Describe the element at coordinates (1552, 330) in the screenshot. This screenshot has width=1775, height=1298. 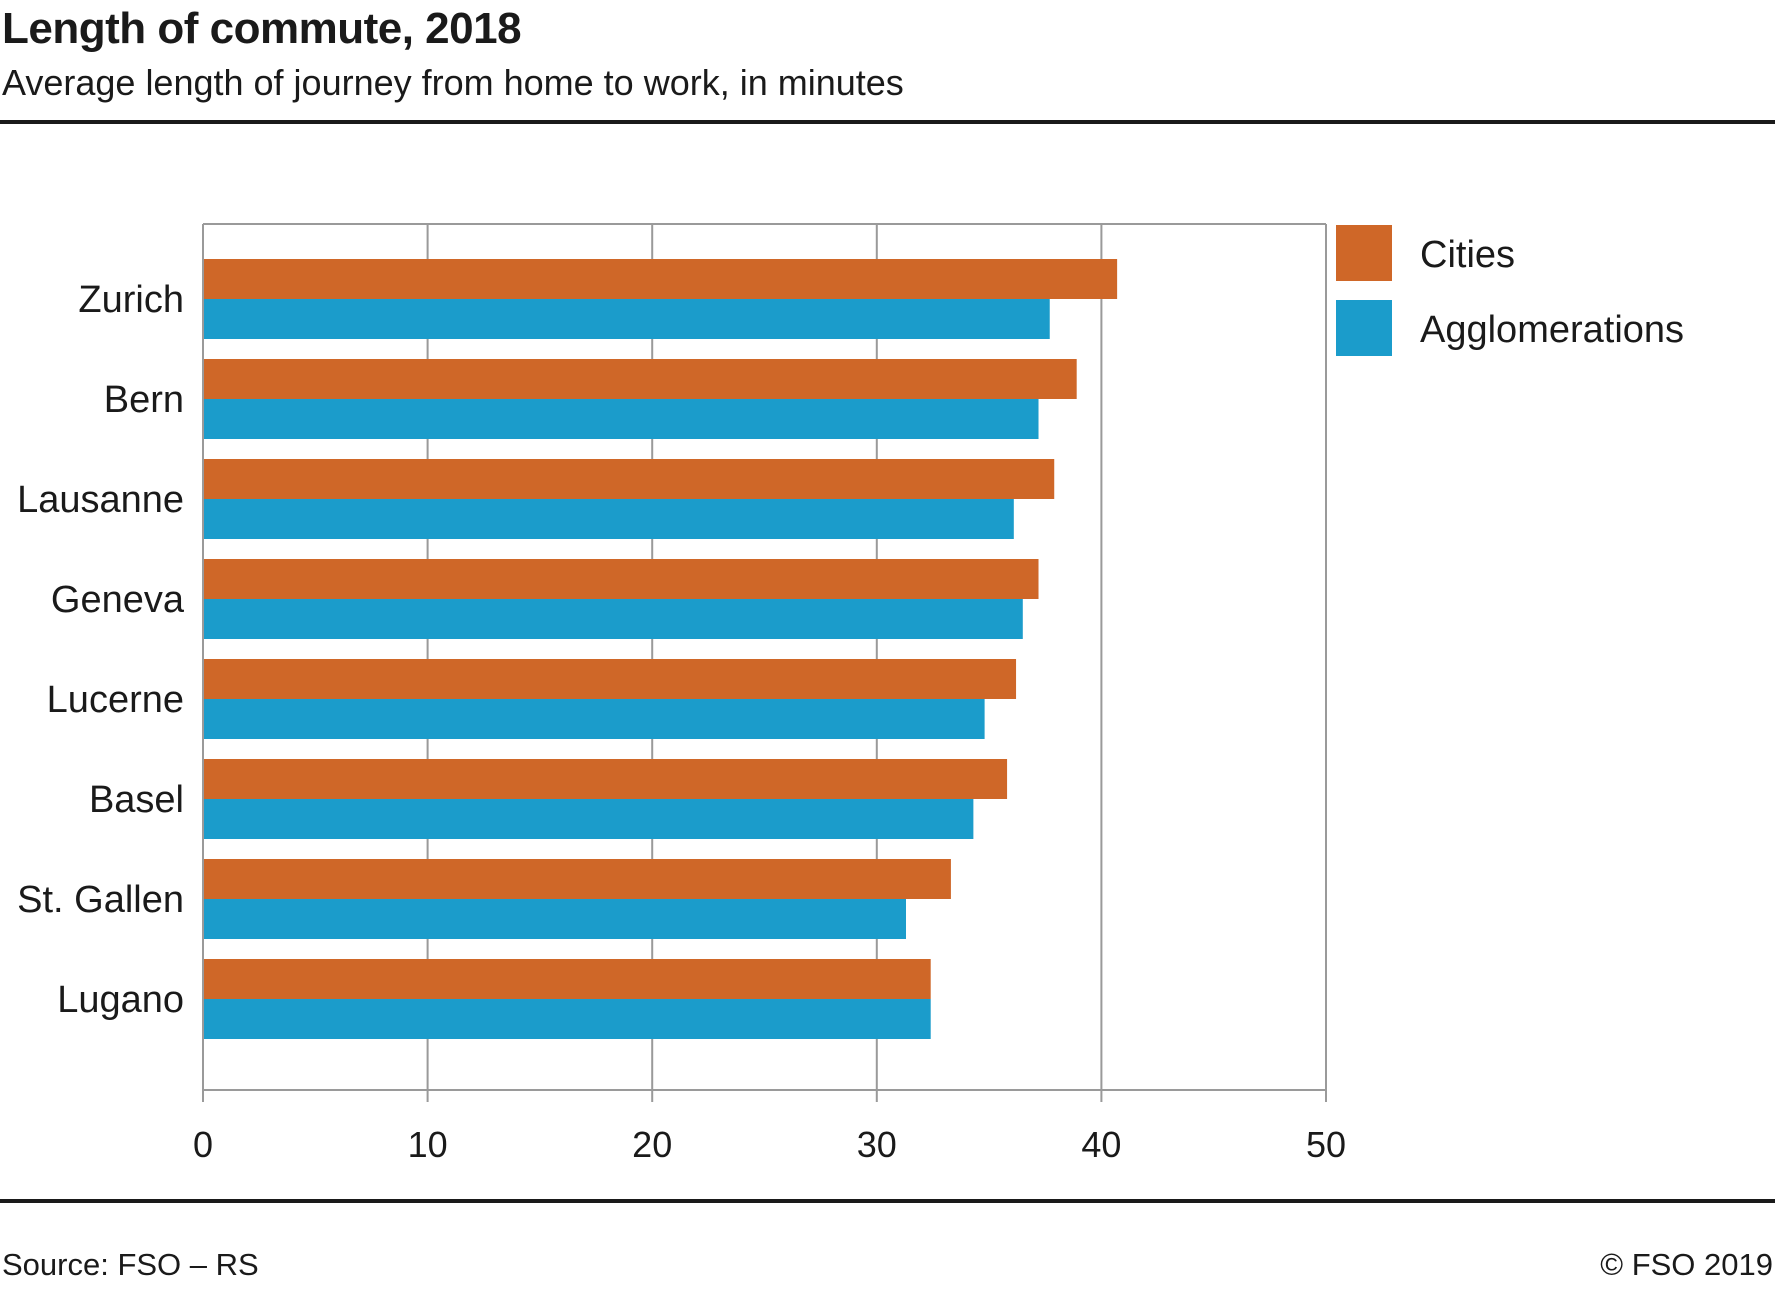
I see `legend-label-agglomerations: Agglomerations` at that location.